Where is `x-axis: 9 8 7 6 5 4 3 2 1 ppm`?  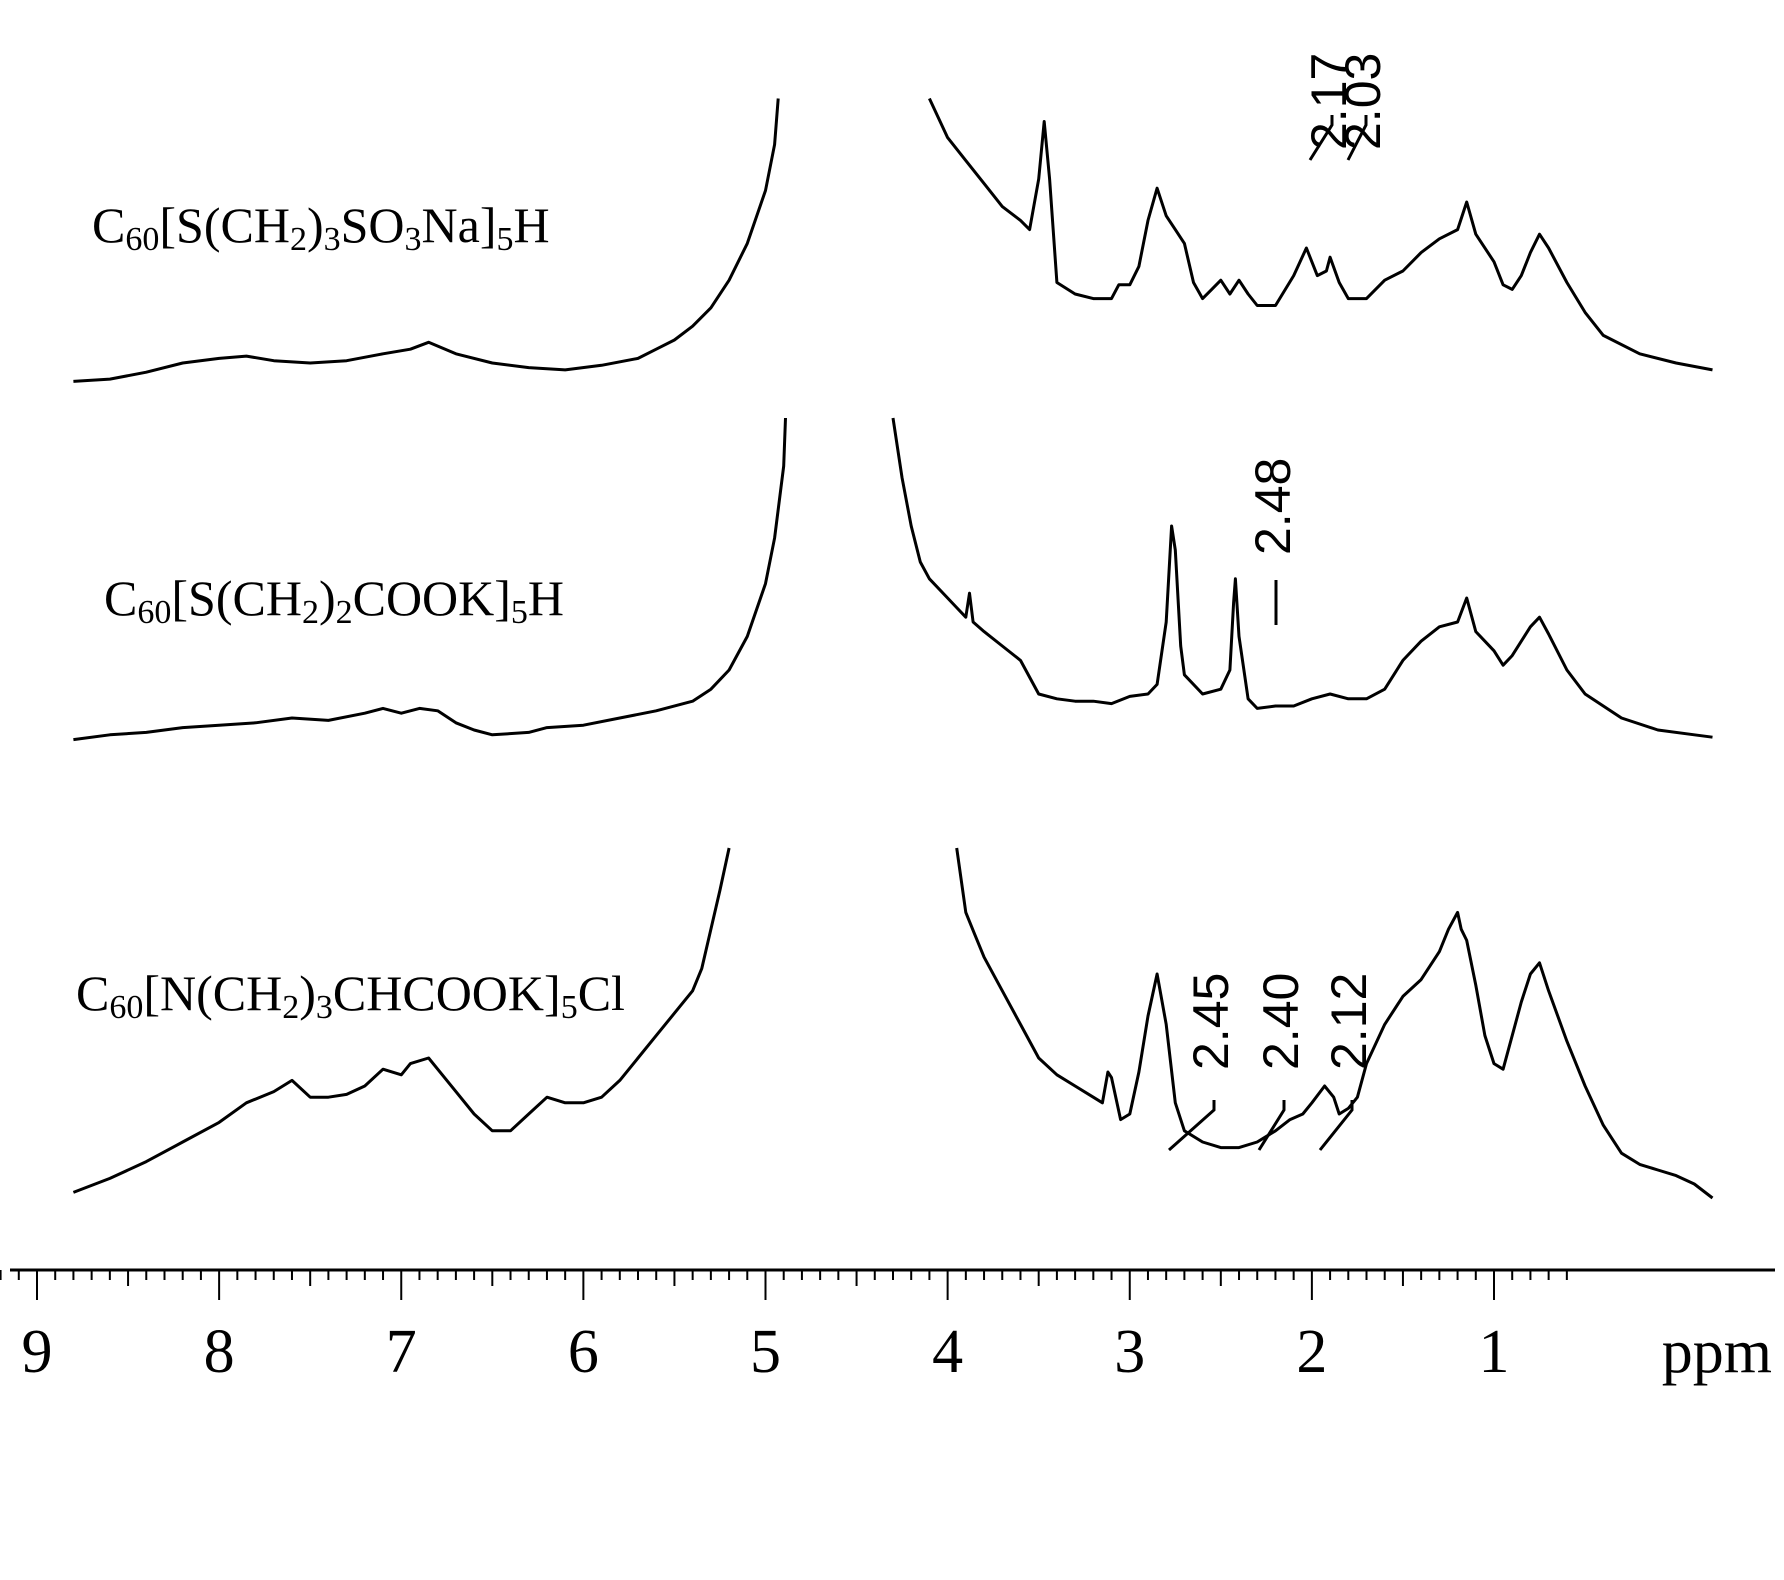
x-axis: 9 8 7 6 5 4 3 2 1 ppm is located at coordinates (887, 1327).